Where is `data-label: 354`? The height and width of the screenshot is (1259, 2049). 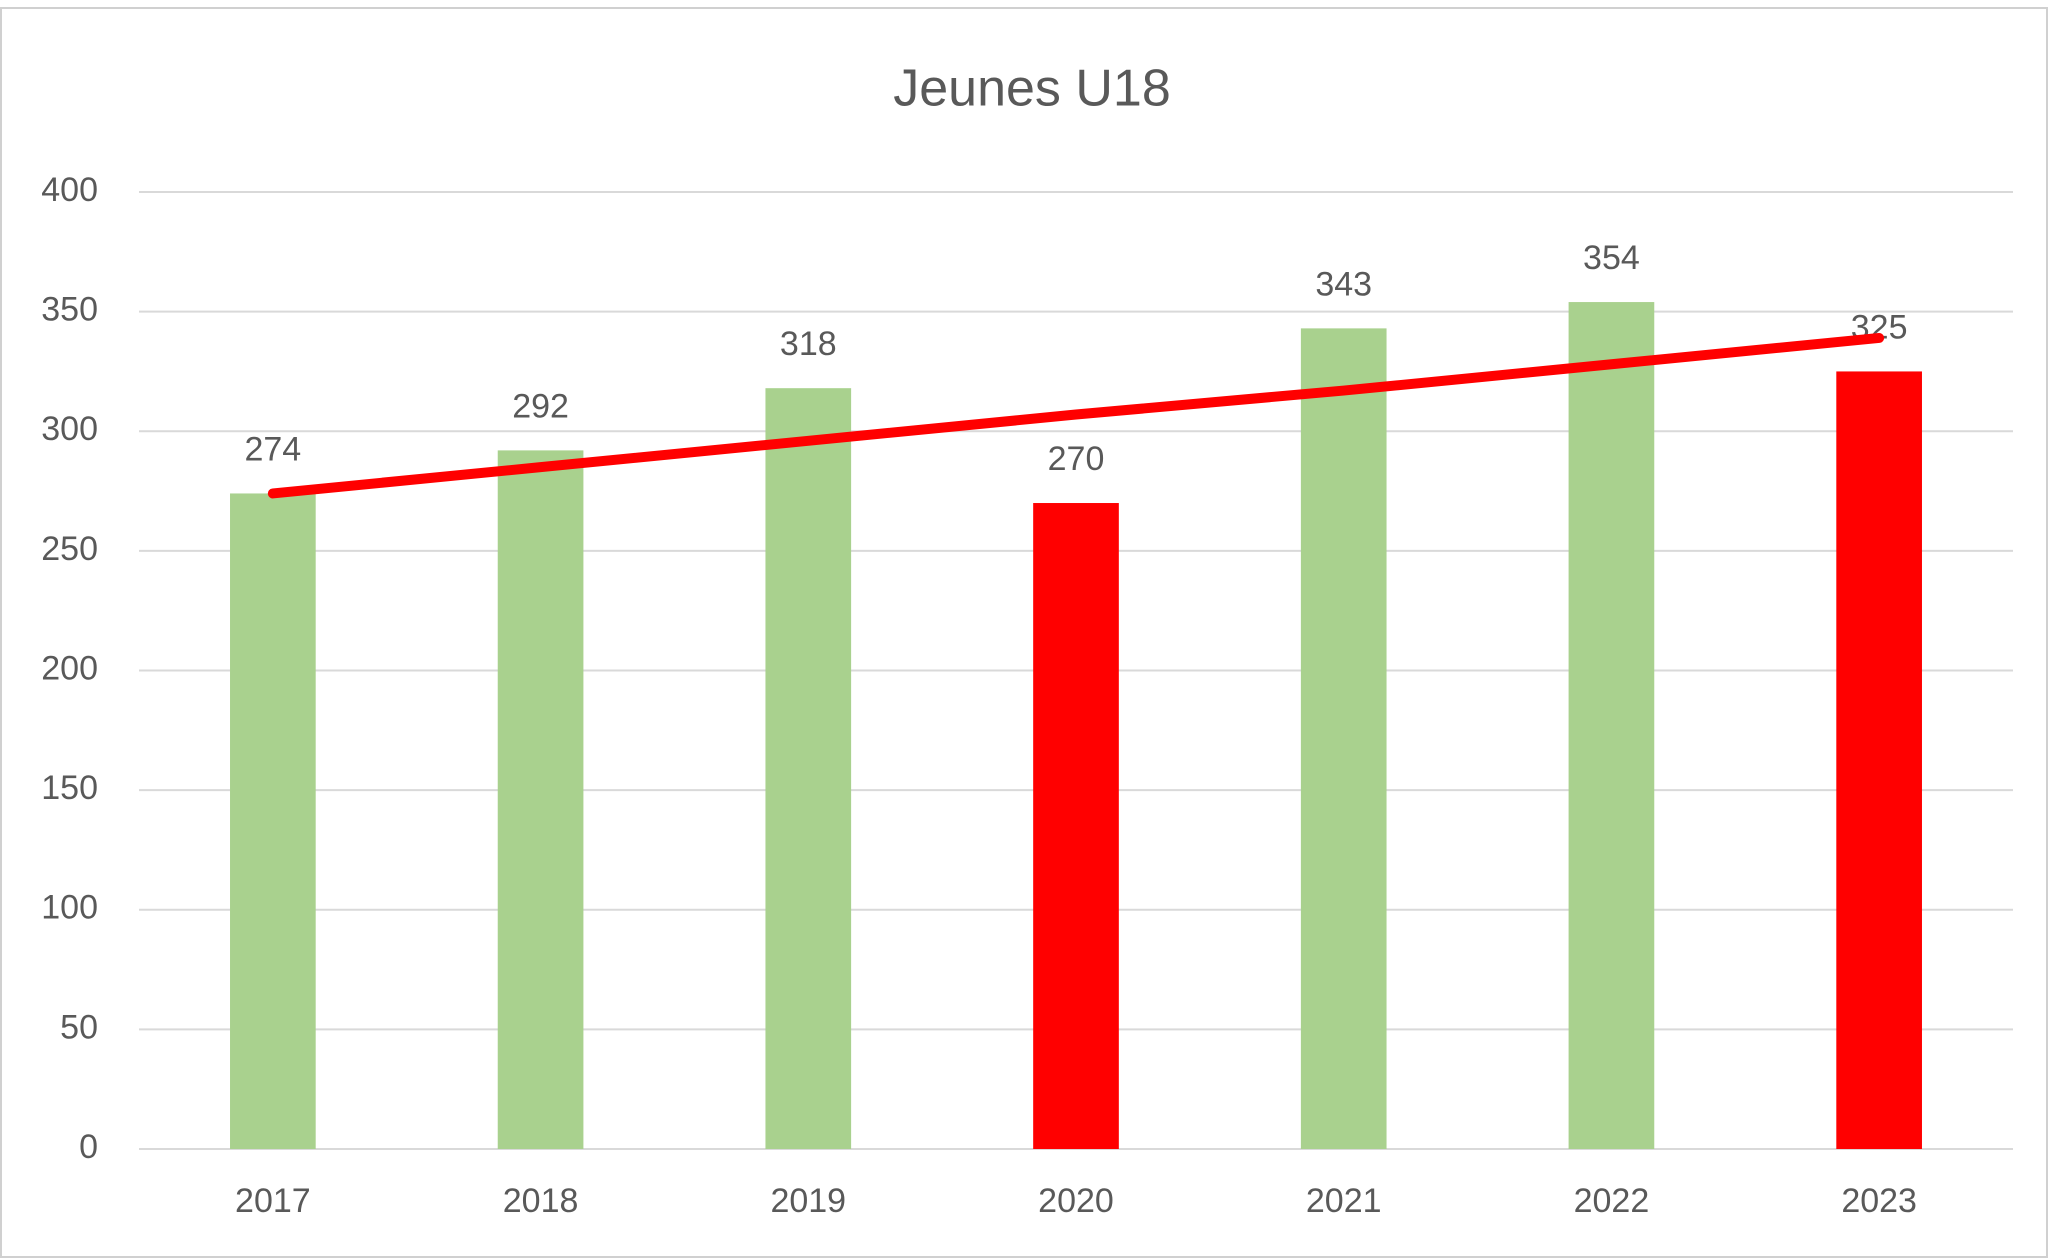
data-label: 354 is located at coordinates (1611, 258).